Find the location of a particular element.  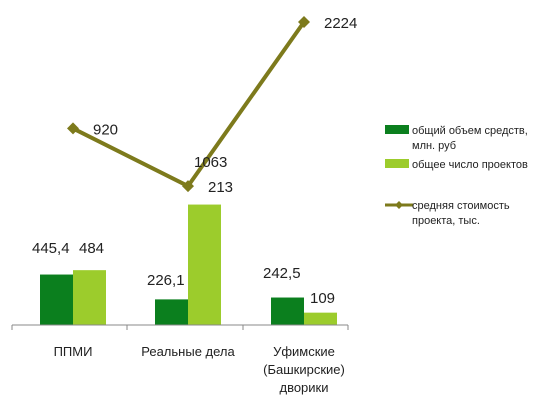

legend-label-2: средняя стоимость проекта, тыс. is located at coordinates (461, 213).